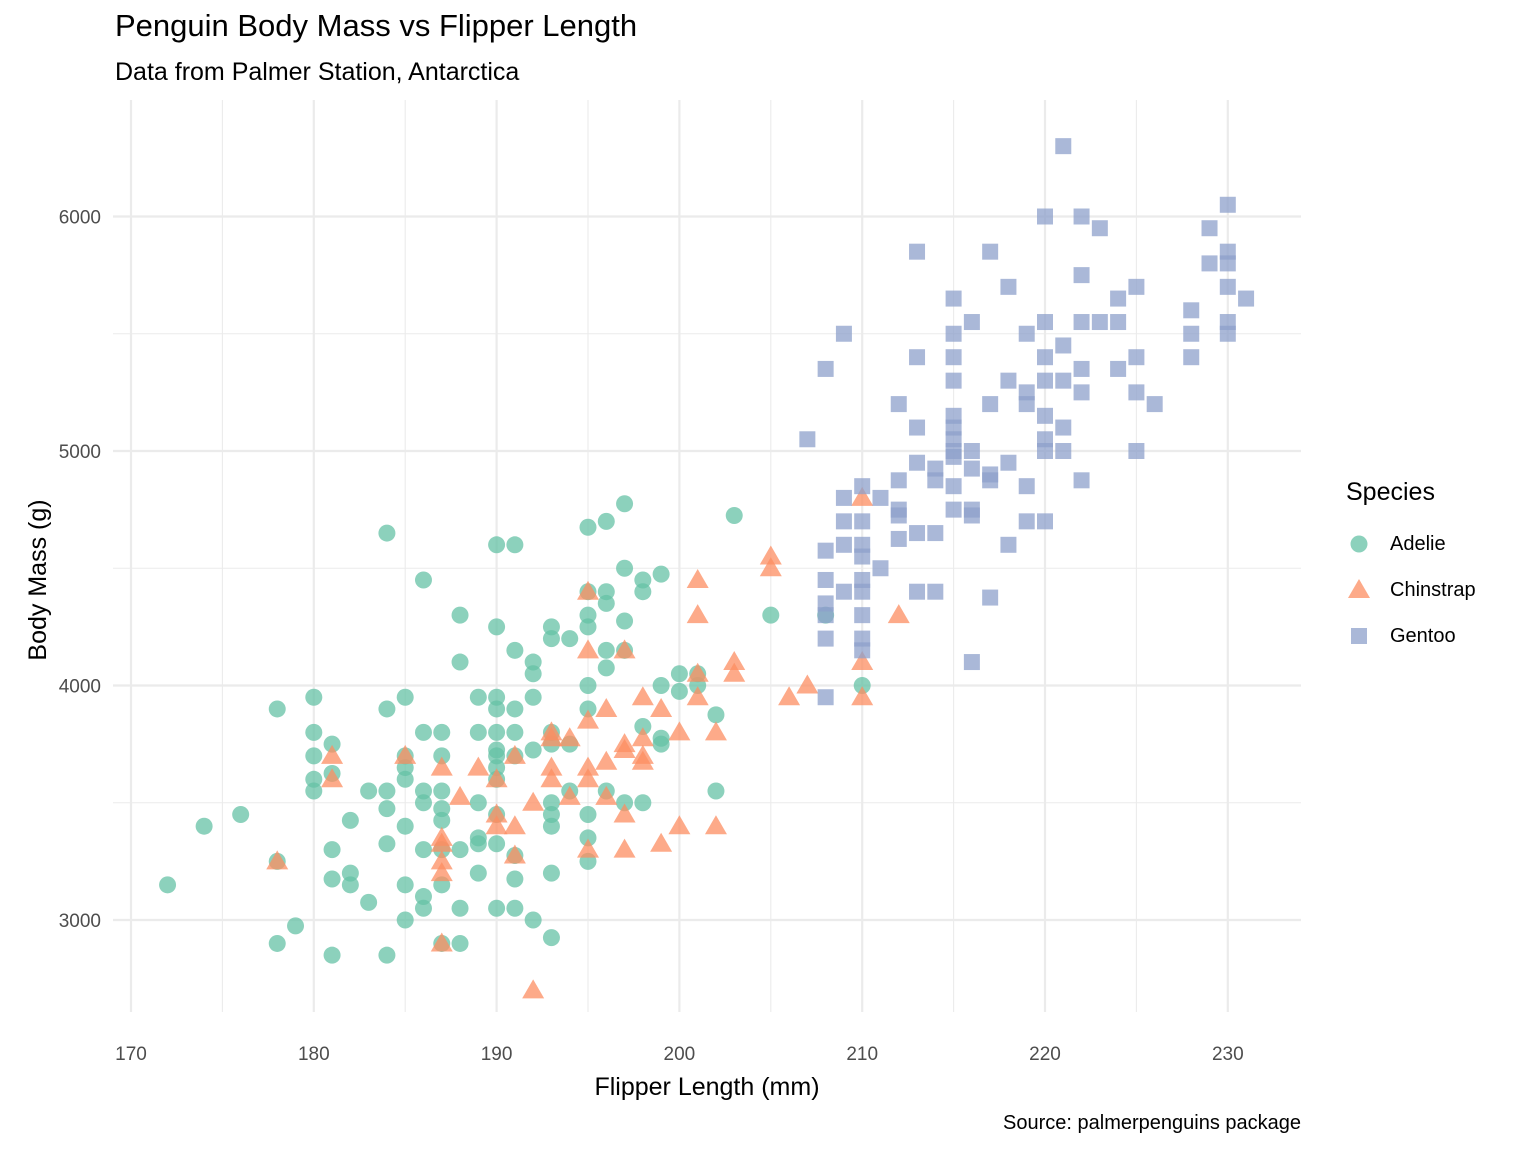 The height and width of the screenshot is (1152, 1536). Describe the element at coordinates (80, 218) in the screenshot. I see `y-tick-label: 6000` at that location.